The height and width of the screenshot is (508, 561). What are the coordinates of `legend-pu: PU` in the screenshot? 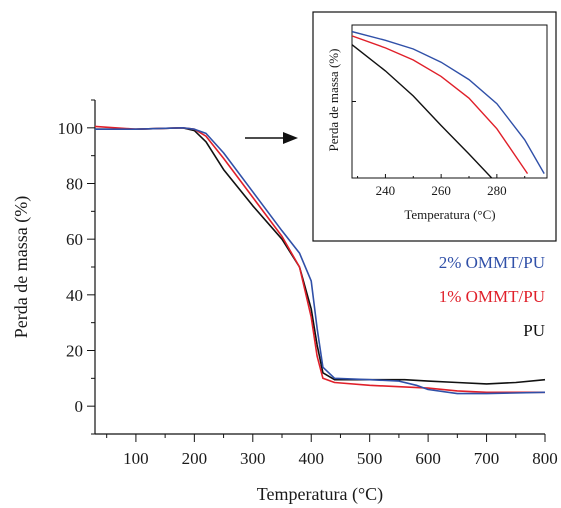 It's located at (534, 330).